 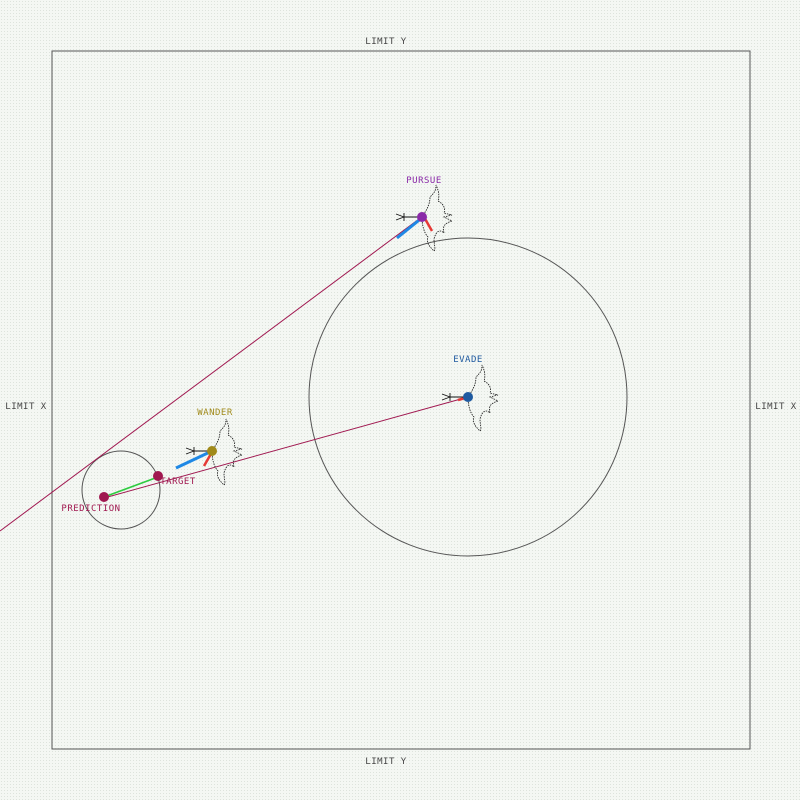 I want to click on evade-label: EVADE, so click(x=468, y=360).